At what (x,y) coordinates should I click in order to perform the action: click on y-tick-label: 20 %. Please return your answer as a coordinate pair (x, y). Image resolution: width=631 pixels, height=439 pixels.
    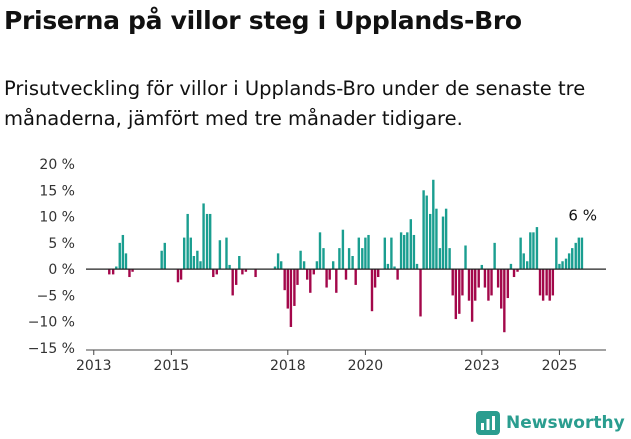
    Looking at the image, I should click on (57, 165).